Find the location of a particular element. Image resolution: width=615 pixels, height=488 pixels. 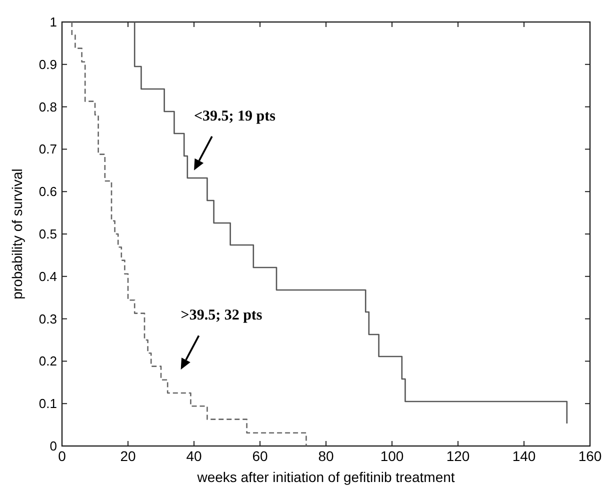

x-tick-label: 160 is located at coordinates (590, 456).